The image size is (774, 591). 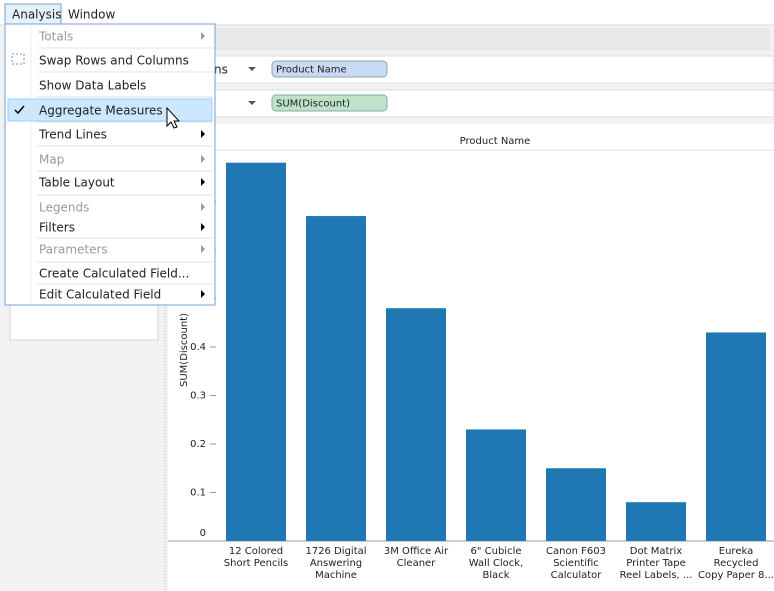 What do you see at coordinates (576, 551) in the screenshot?
I see `x-tick-label: Canon F603` at bounding box center [576, 551].